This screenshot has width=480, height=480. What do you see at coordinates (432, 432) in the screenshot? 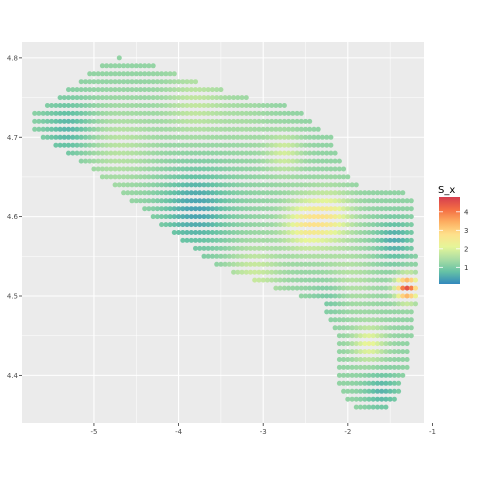
I see `x-tick-label: -1` at bounding box center [432, 432].